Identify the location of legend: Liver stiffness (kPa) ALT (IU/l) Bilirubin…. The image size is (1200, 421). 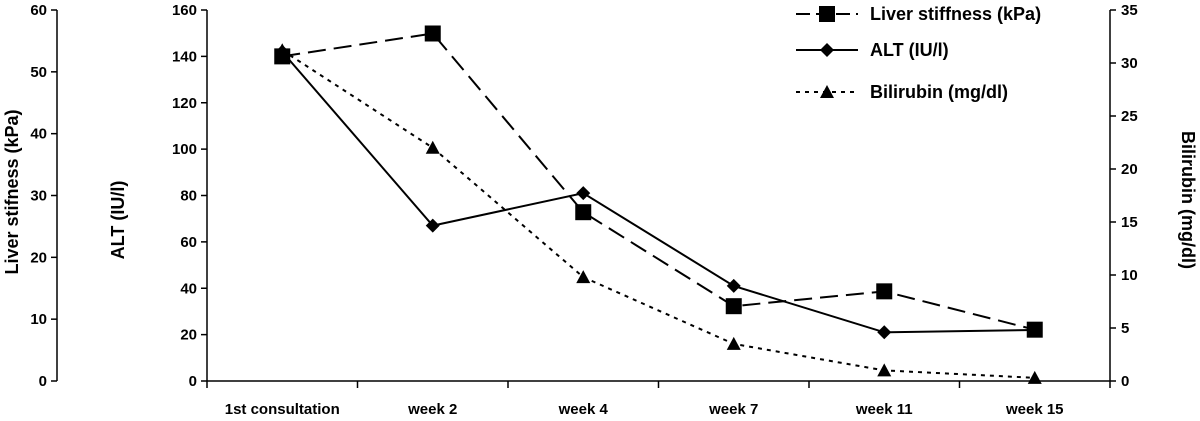
(918, 53).